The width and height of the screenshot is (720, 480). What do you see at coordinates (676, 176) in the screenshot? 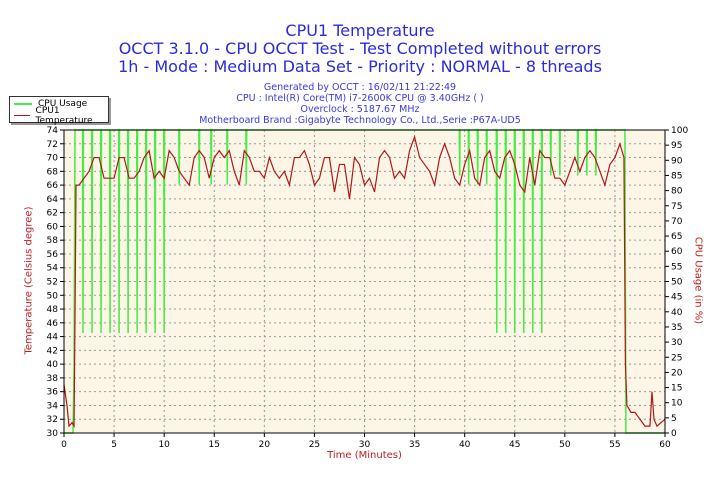
I see `y-tick-label-right: 85` at bounding box center [676, 176].